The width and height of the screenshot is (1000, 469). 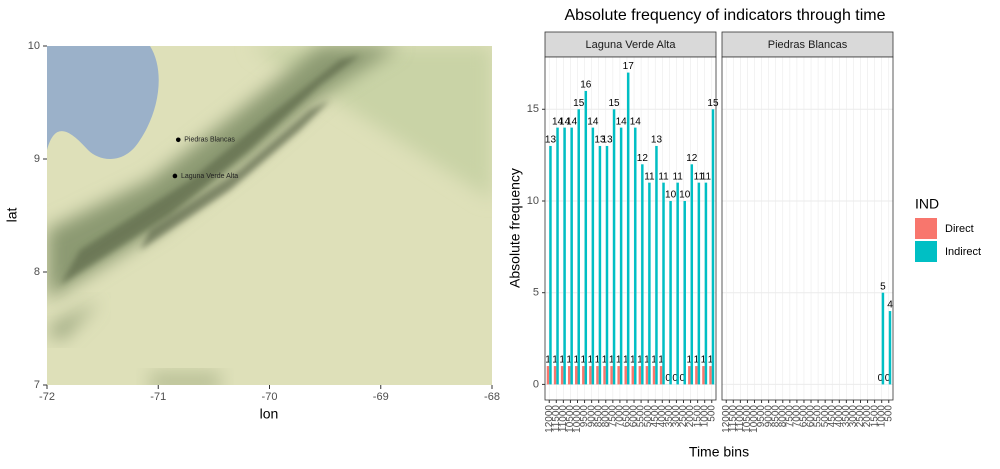 What do you see at coordinates (536, 384) in the screenshot?
I see `y-tick-label: 0` at bounding box center [536, 384].